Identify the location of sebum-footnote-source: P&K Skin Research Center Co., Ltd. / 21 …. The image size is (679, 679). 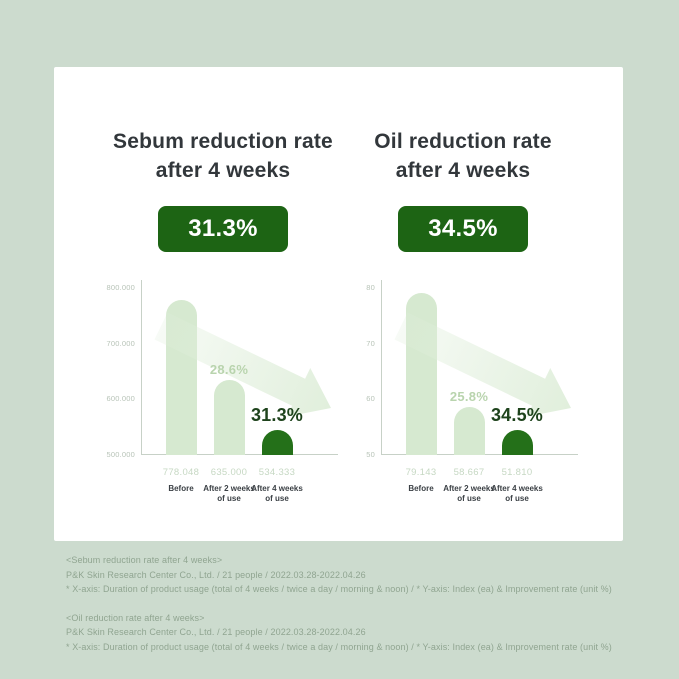
(216, 574).